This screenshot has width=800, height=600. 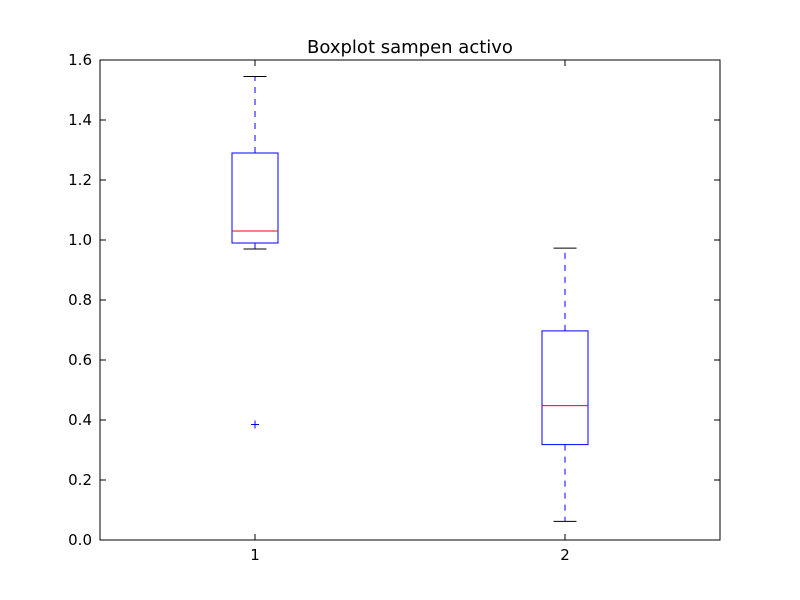 What do you see at coordinates (410, 47) in the screenshot?
I see `chart-title: Boxplot sampen activo` at bounding box center [410, 47].